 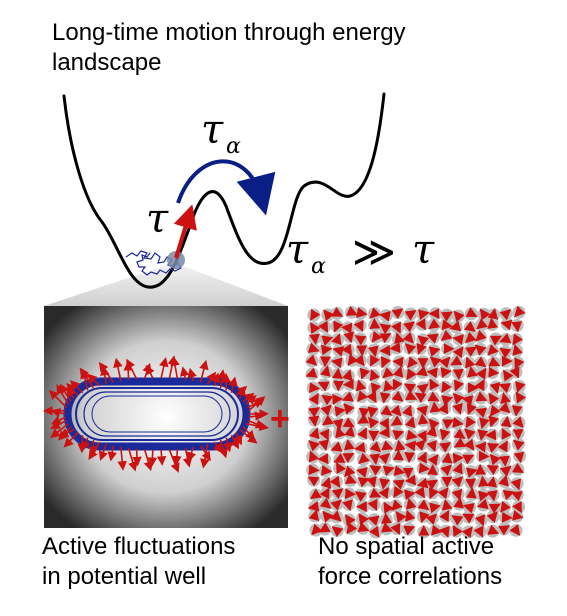 What do you see at coordinates (107, 62) in the screenshot?
I see `title-line-2: landscape` at bounding box center [107, 62].